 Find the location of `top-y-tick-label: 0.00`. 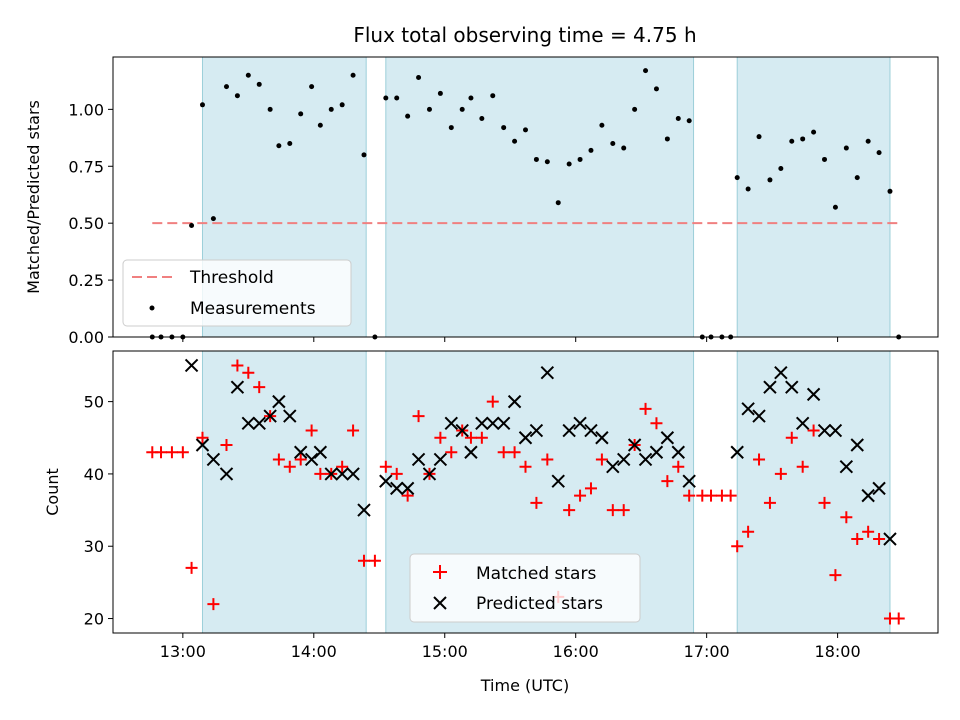

top-y-tick-label: 0.00 is located at coordinates (86, 337).